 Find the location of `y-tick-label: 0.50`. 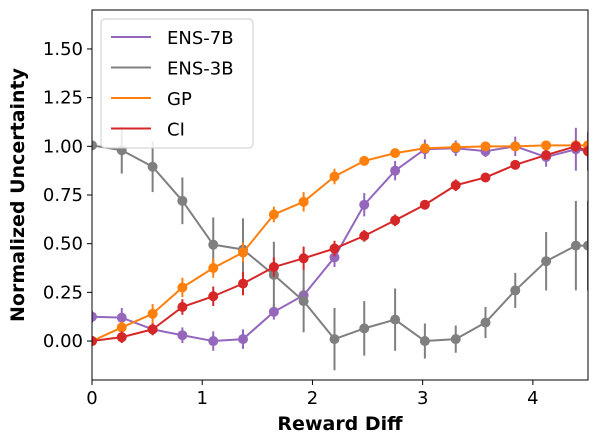

y-tick-label: 0.50 is located at coordinates (63, 244).